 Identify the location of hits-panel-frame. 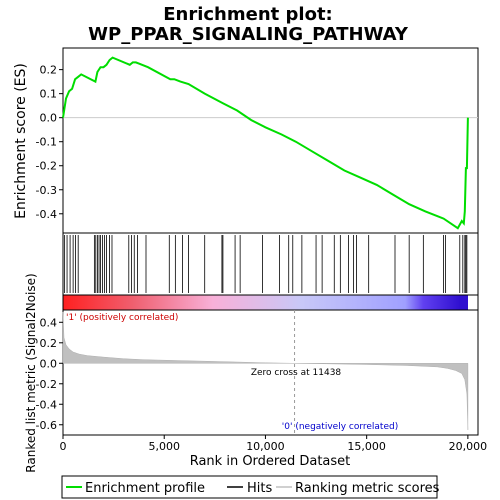
(270, 264).